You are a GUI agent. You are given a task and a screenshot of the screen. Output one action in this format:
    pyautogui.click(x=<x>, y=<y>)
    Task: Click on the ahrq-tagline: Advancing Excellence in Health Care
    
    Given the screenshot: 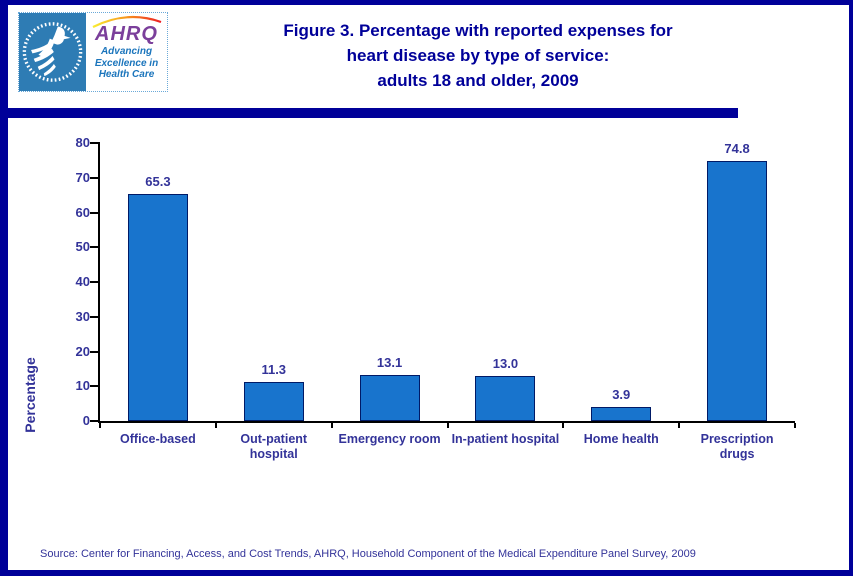 What is the action you would take?
    pyautogui.click(x=126, y=63)
    